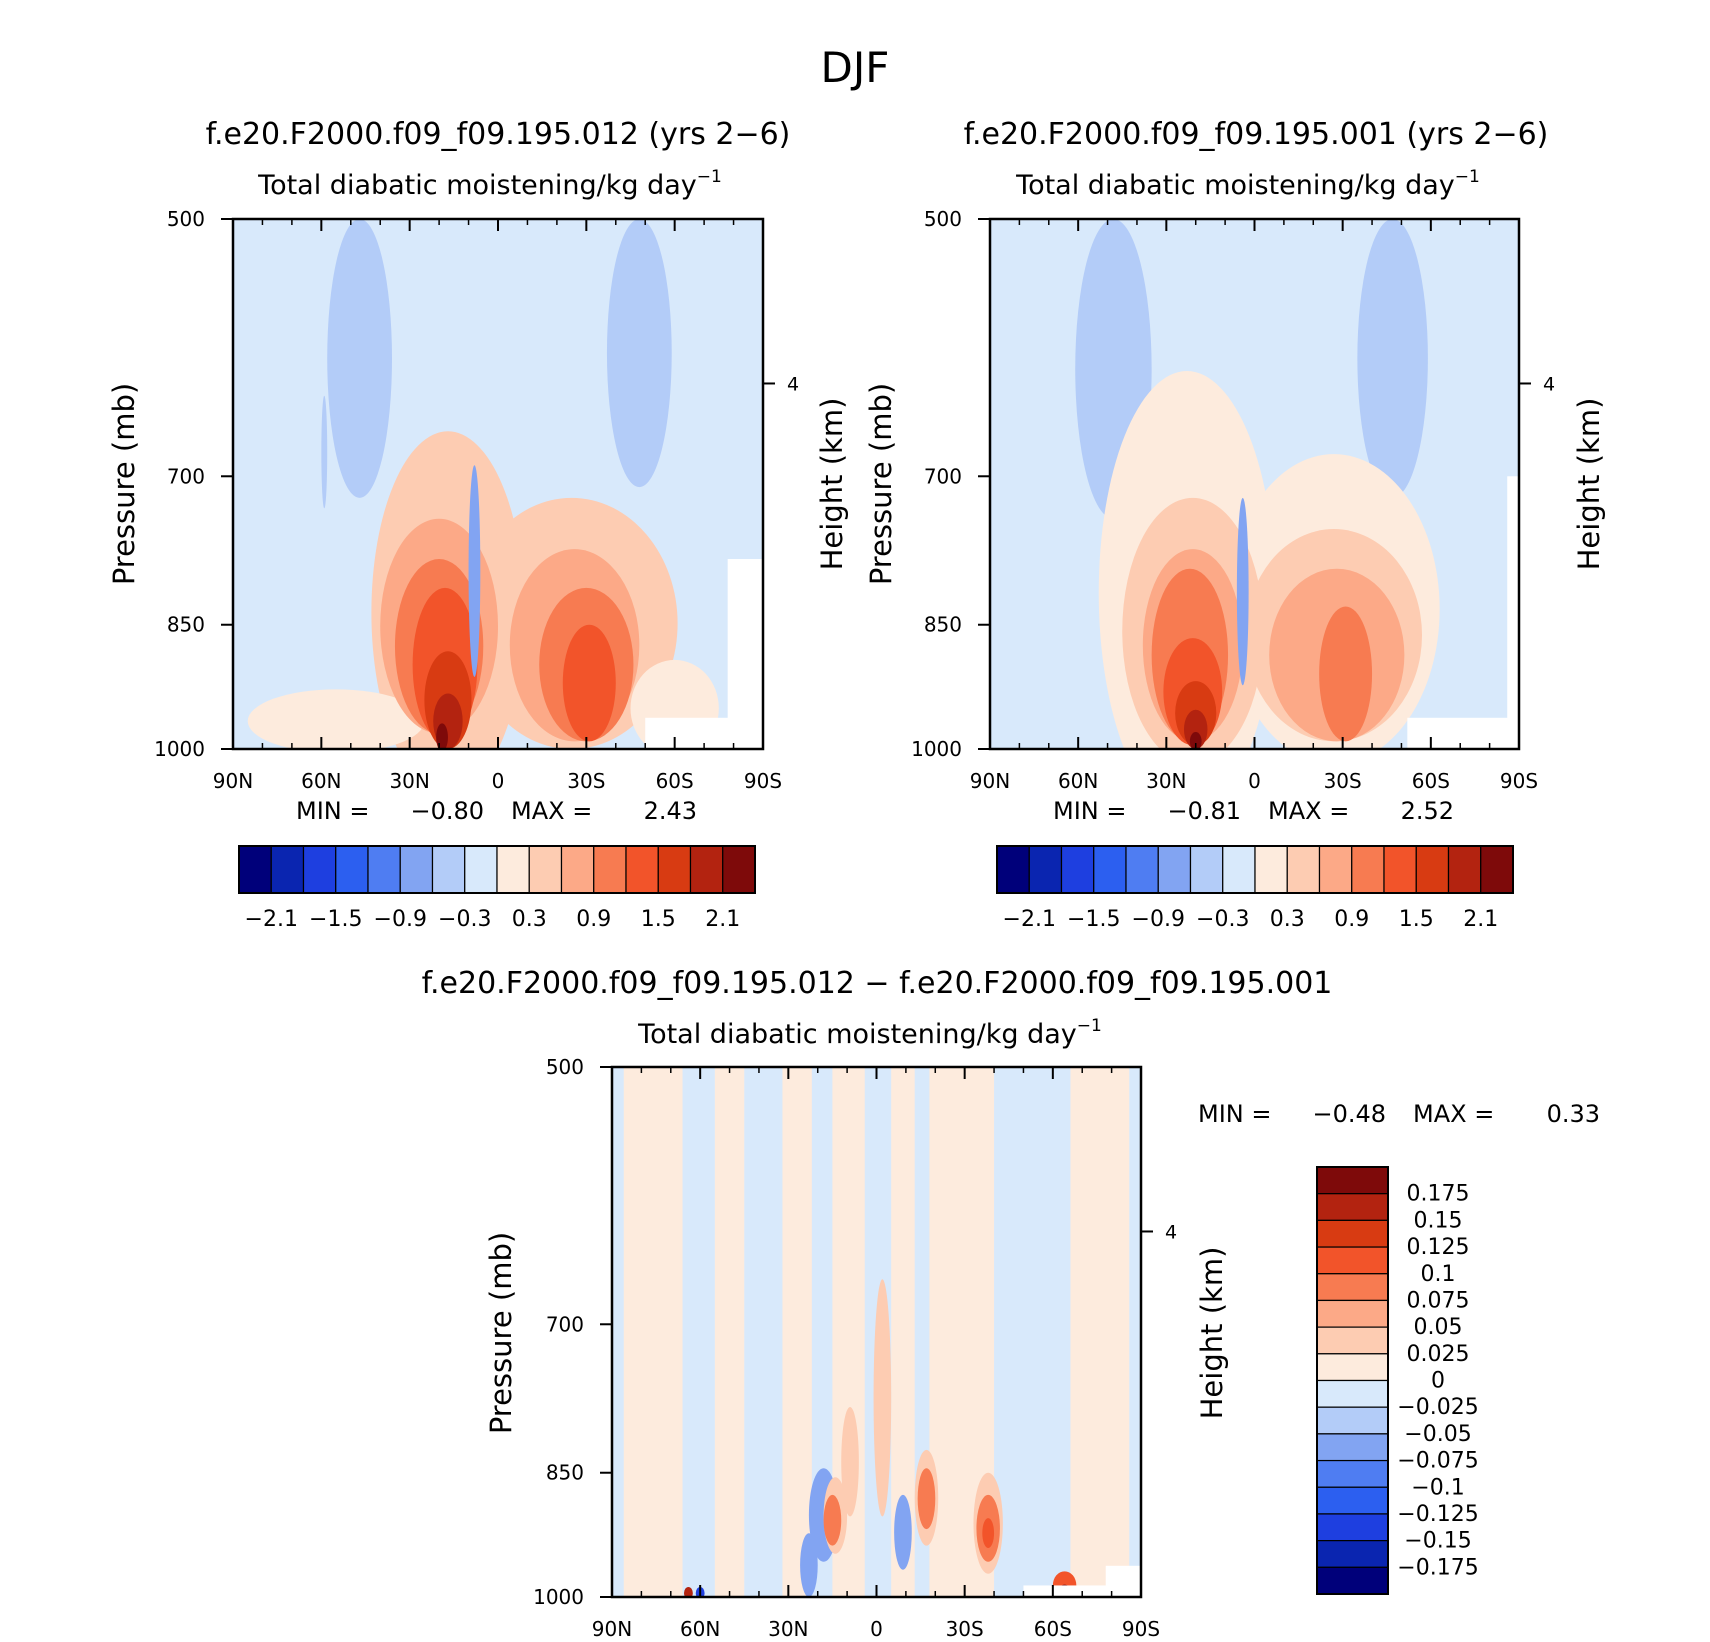 The image size is (1710, 1642). I want to click on panel-right-max-label: MAX =, so click(1308, 811).